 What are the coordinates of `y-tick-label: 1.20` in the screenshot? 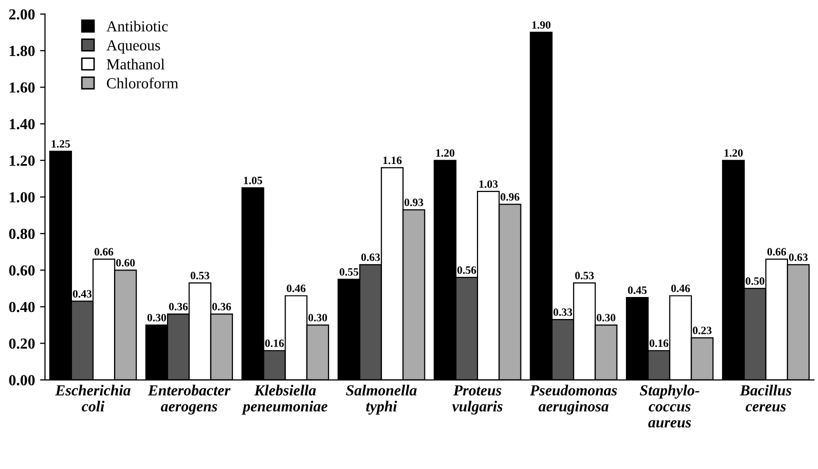 It's located at (22, 161).